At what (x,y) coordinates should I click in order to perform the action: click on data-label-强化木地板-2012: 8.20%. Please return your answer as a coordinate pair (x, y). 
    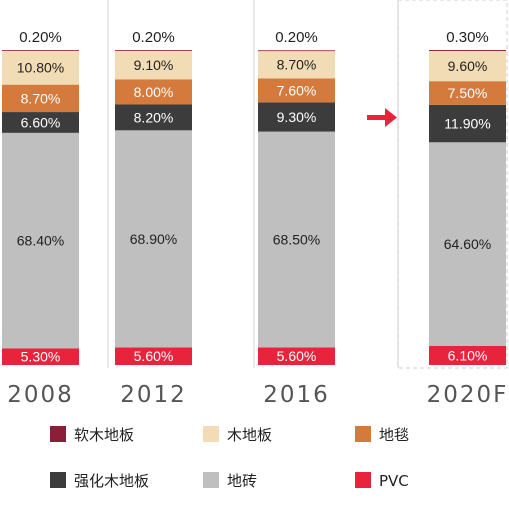
    Looking at the image, I should click on (154, 117).